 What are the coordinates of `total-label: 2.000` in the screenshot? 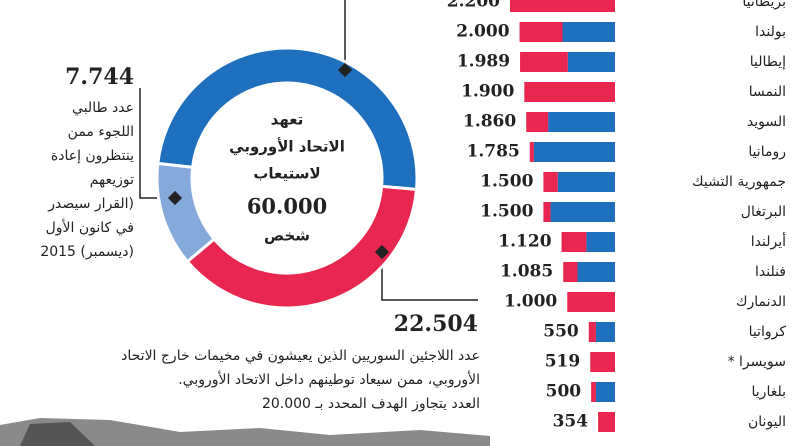 It's located at (482, 32).